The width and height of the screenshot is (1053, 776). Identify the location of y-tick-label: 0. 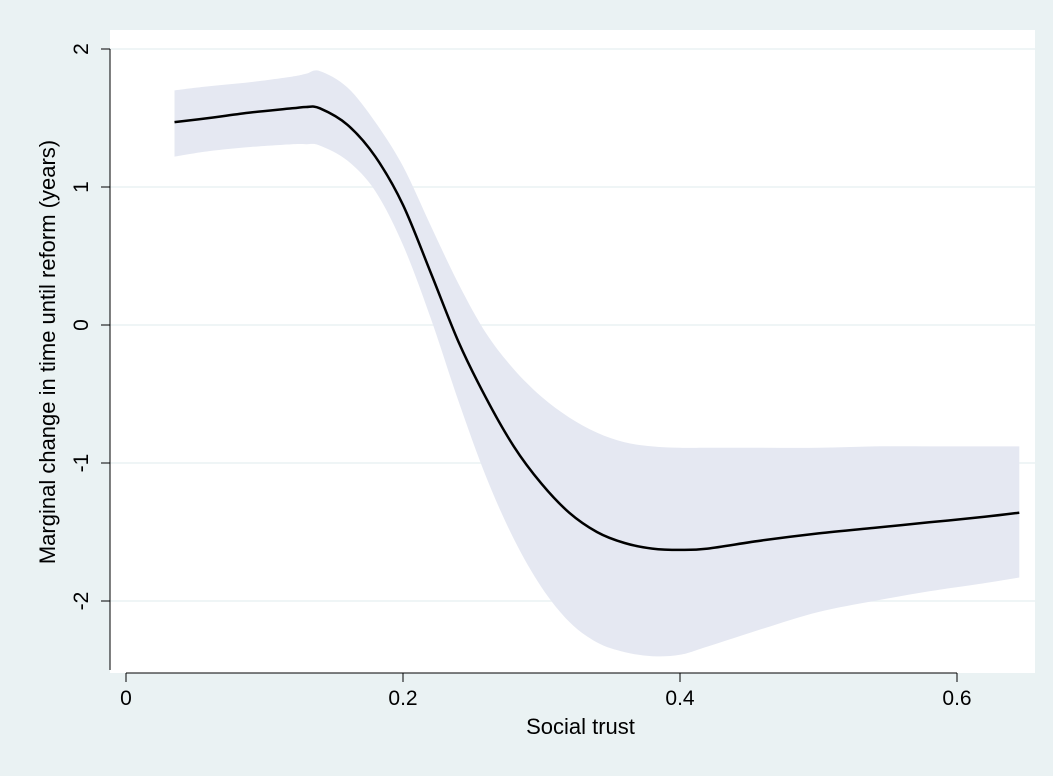
(81, 325).